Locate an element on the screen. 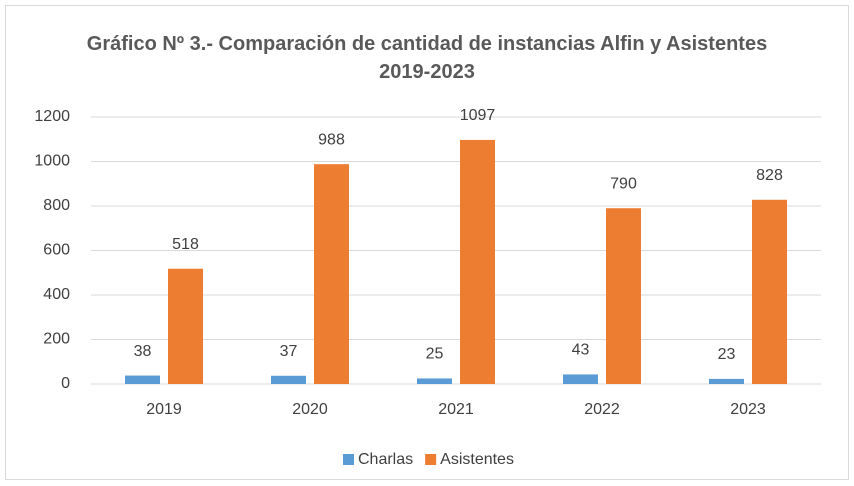 The image size is (854, 486). y-tick-label: 200 is located at coordinates (56, 339).